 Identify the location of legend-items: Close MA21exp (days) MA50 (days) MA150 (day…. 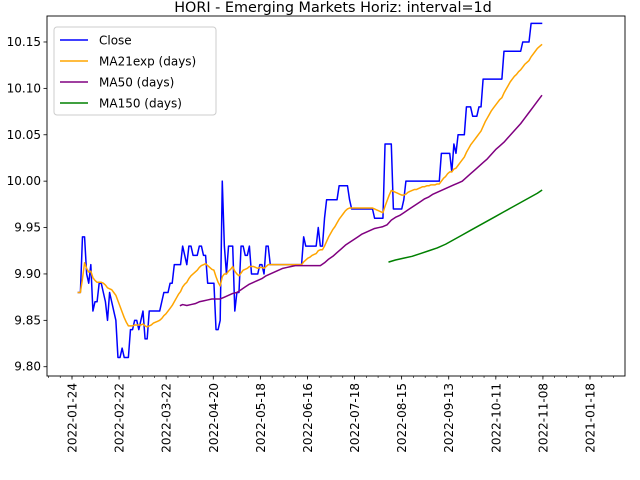
(128, 72).